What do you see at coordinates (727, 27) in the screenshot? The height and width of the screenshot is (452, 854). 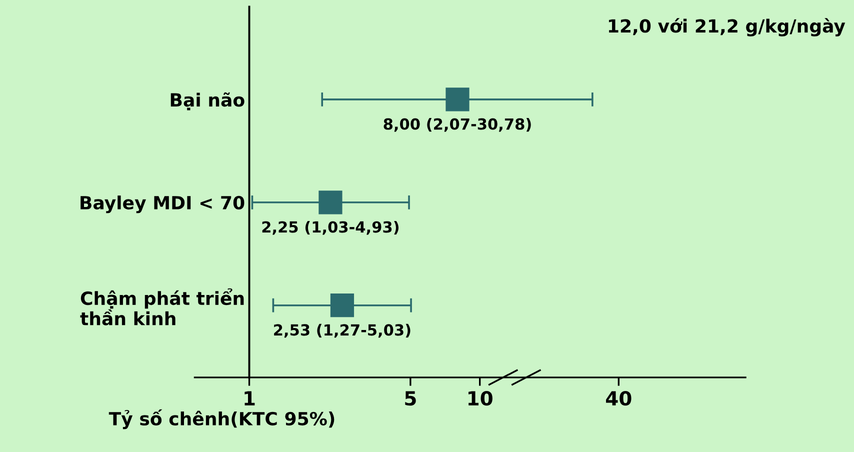 I see `text: 12,0 với 21,2 g/kg/ngày` at bounding box center [727, 27].